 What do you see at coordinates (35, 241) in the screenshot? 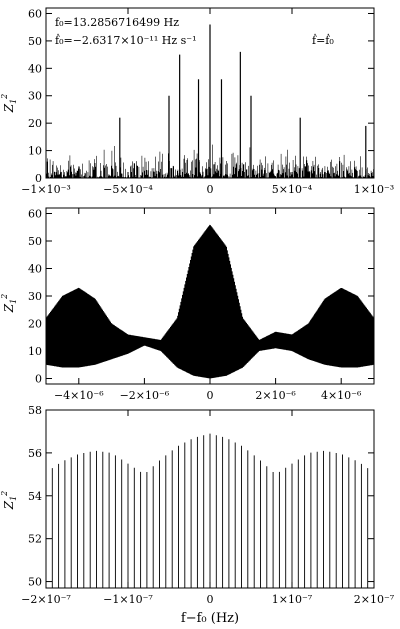
I see `mid-y-tick-label: 50` at bounding box center [35, 241].